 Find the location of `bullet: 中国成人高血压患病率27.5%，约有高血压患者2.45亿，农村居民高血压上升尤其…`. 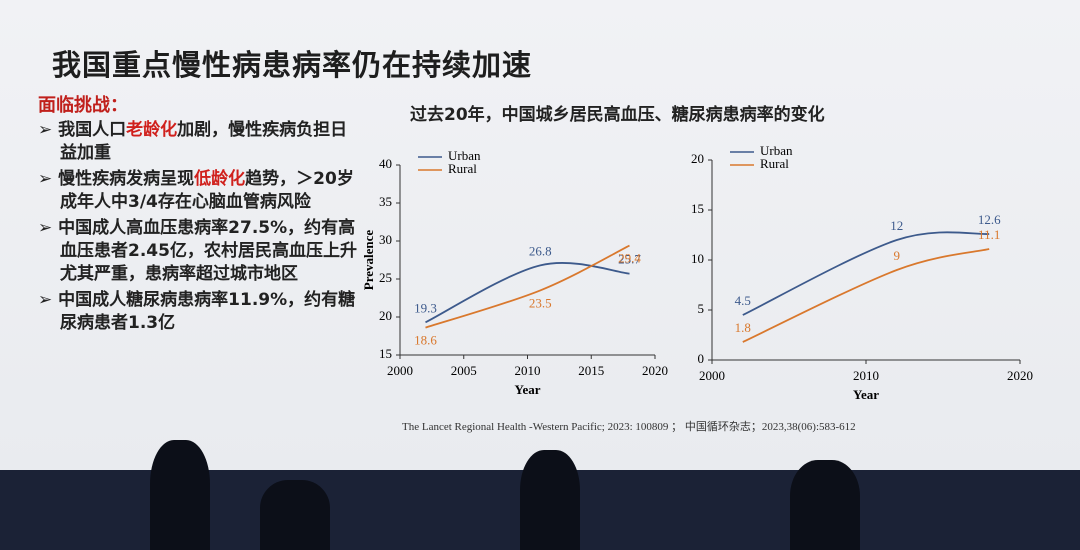

bullet: 中国成人高血压患病率27.5%，约有高血压患者2.45亿，农村居民高血压上升尤其… is located at coordinates (198, 251).